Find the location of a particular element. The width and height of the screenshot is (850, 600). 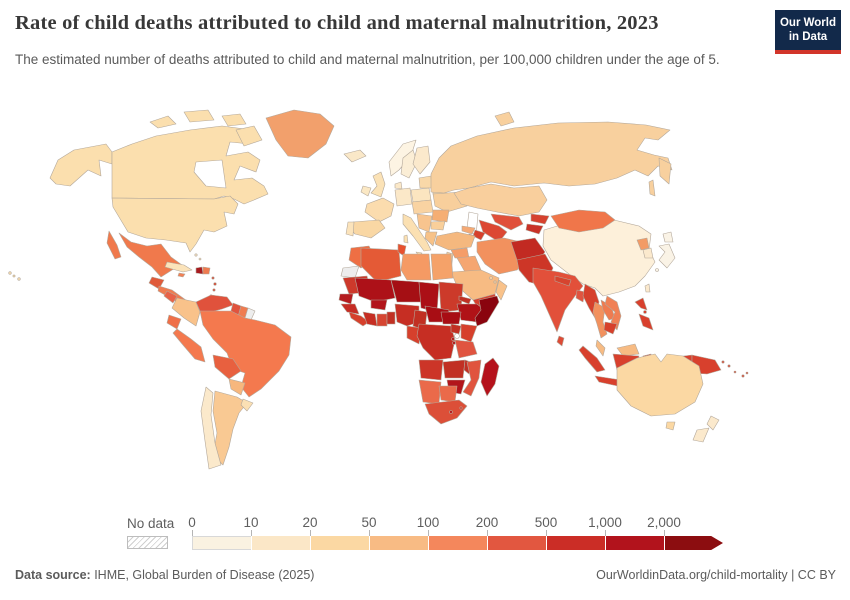

country-cambodia is located at coordinates (610, 328).